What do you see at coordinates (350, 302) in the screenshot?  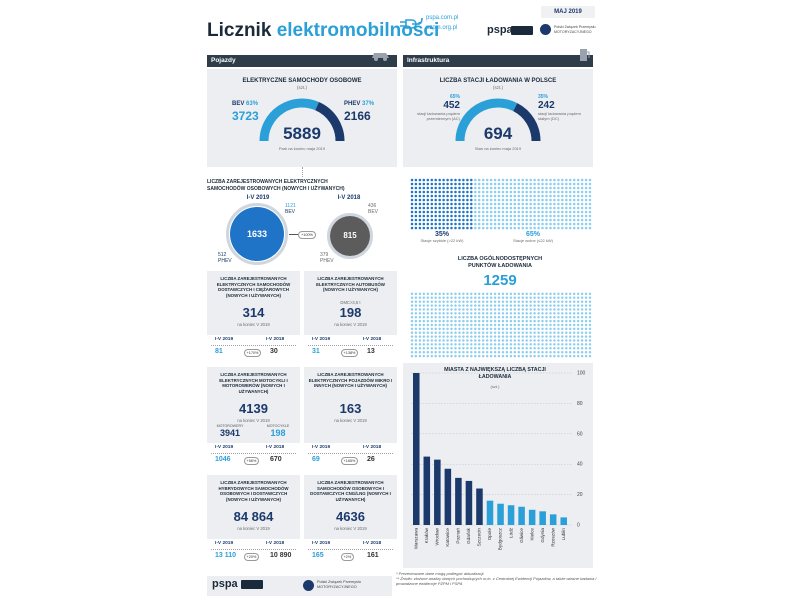 I see `stat-card-subtitle: DMC>3,5 t` at bounding box center [350, 302].